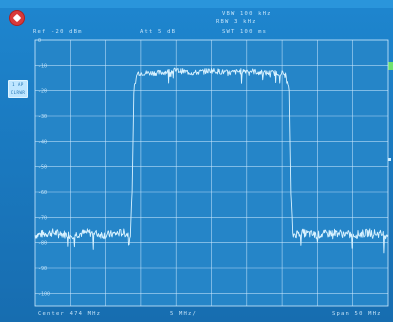 This screenshot has height=322, width=393. I want to click on y-tick-label: -30, so click(42, 117).